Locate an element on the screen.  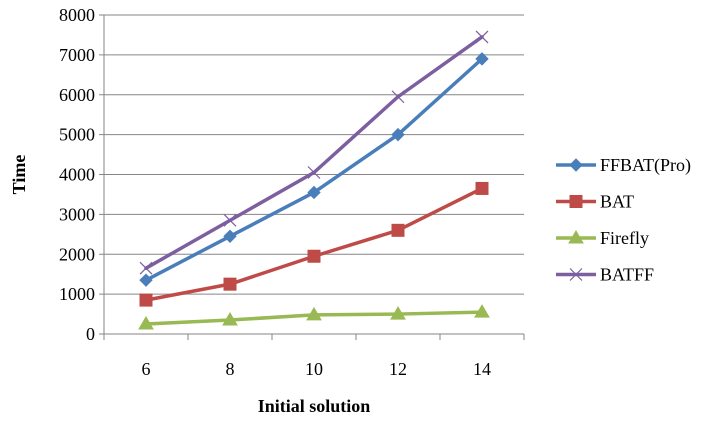
x-tick-label: 12 is located at coordinates (398, 369).